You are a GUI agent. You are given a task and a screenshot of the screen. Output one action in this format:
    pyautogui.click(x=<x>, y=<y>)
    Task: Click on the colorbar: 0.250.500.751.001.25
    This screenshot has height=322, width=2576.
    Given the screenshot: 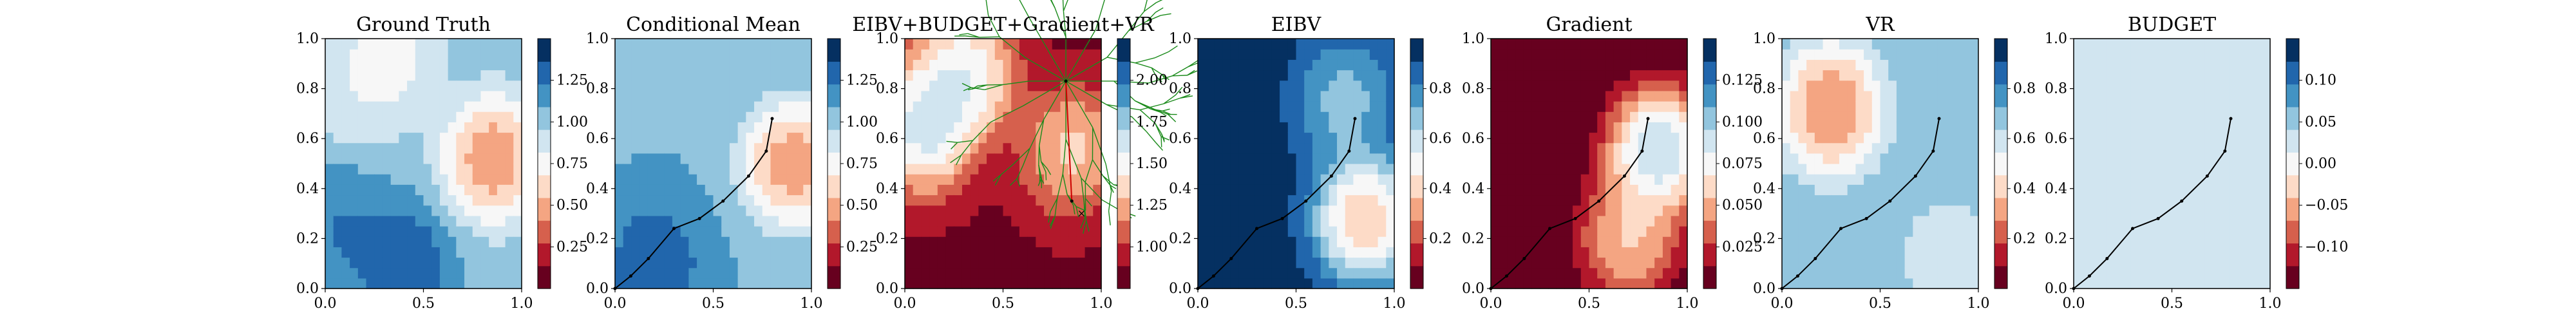 What is the action you would take?
    pyautogui.click(x=852, y=163)
    